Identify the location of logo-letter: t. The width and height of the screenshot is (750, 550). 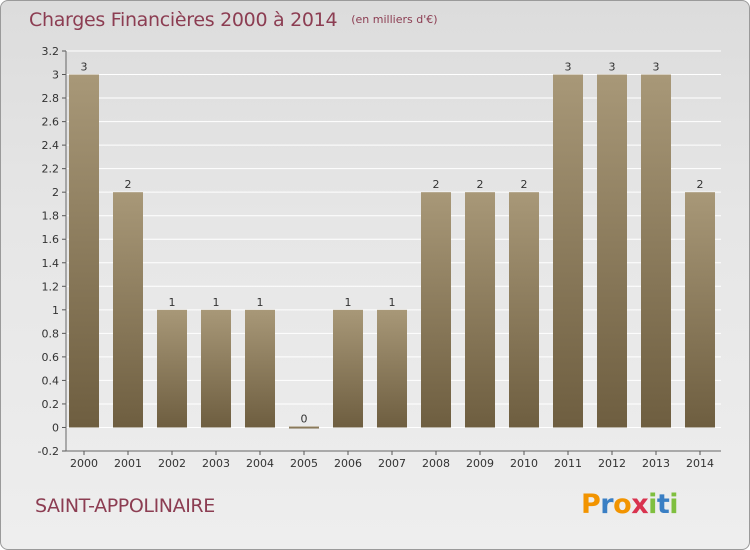
(663, 504).